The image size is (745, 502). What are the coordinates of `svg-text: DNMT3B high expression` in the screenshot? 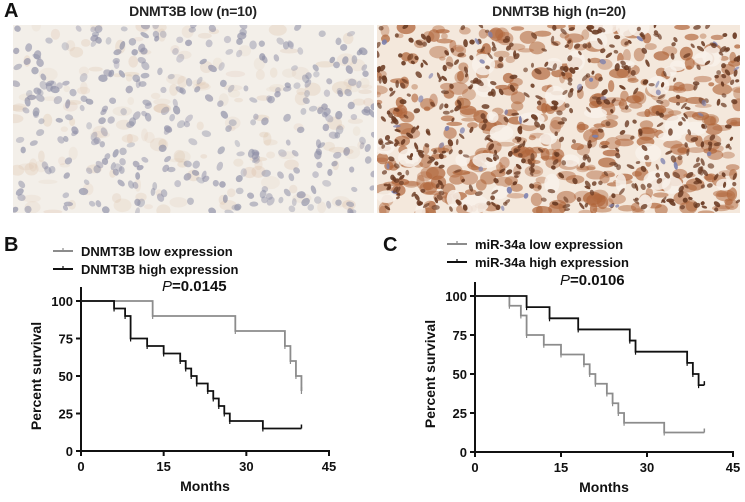 It's located at (160, 269).